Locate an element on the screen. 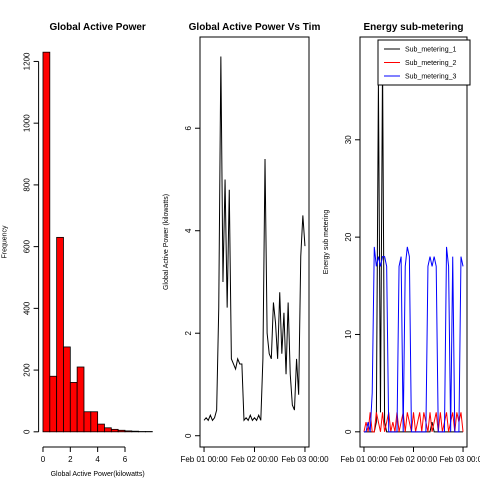 This screenshot has height=480, width=480. y-tick-label: 2 is located at coordinates (188, 332).